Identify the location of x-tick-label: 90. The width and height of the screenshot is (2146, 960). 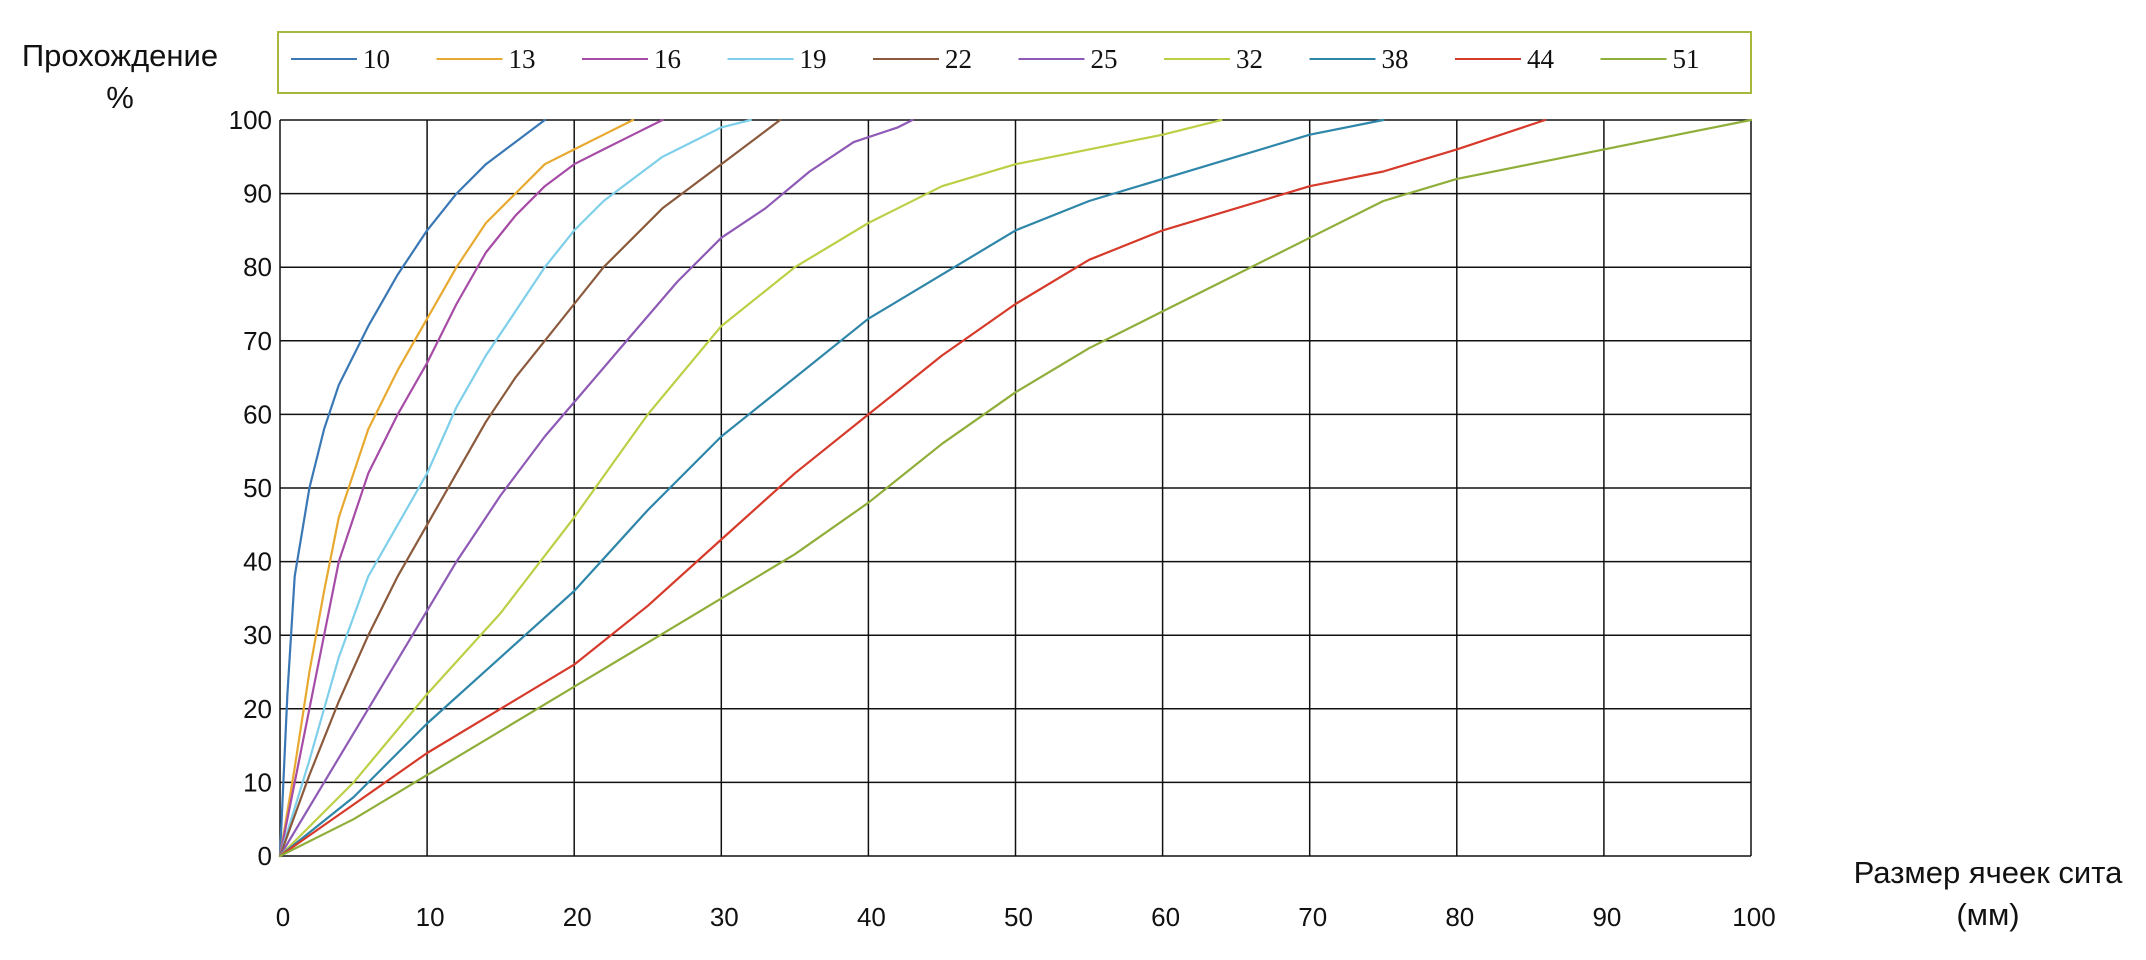
(1606, 917).